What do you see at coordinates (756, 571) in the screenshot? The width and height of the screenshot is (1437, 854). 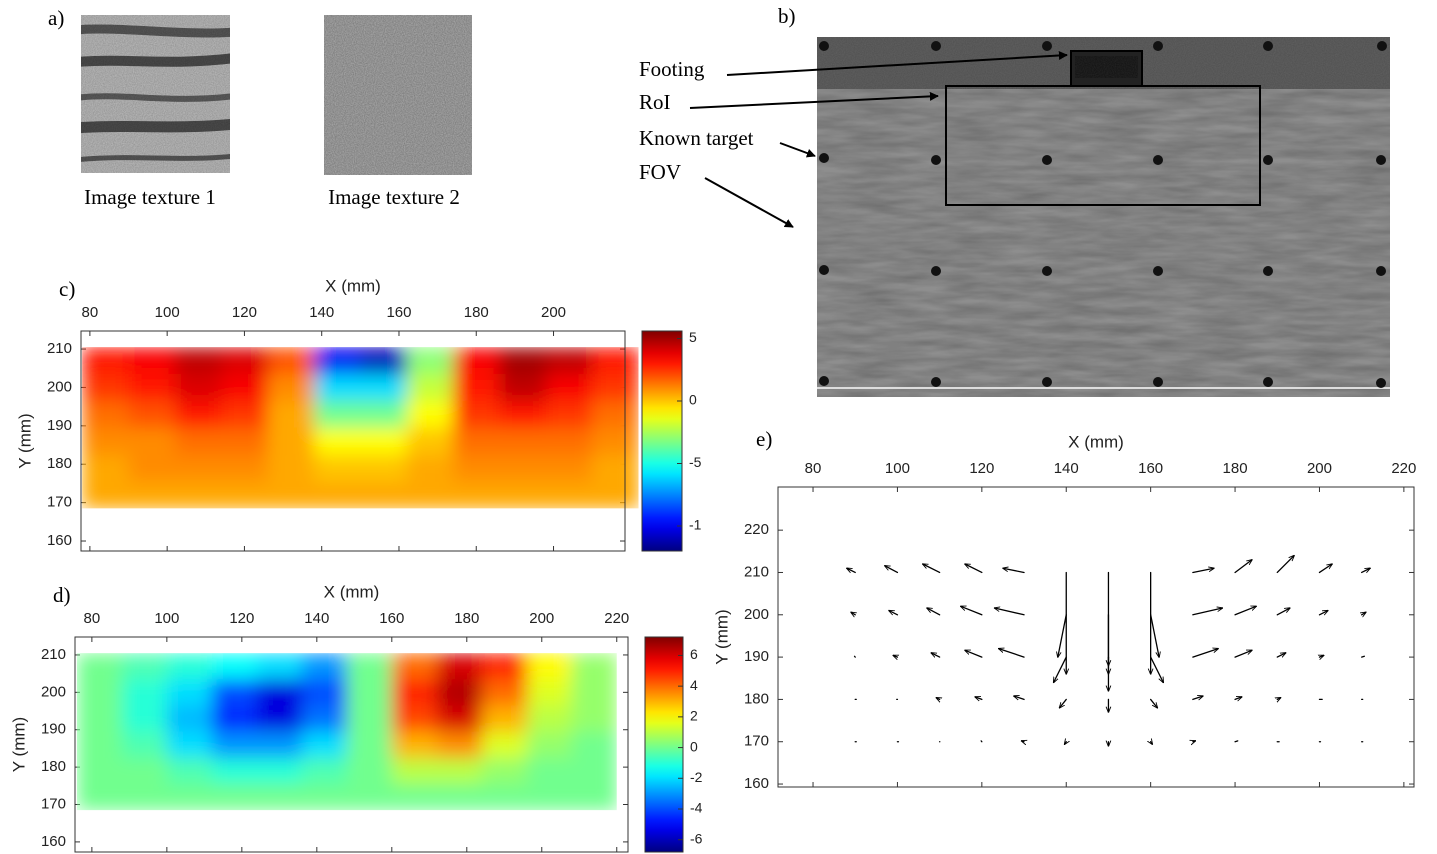 I see `y-tick-label: 210` at bounding box center [756, 571].